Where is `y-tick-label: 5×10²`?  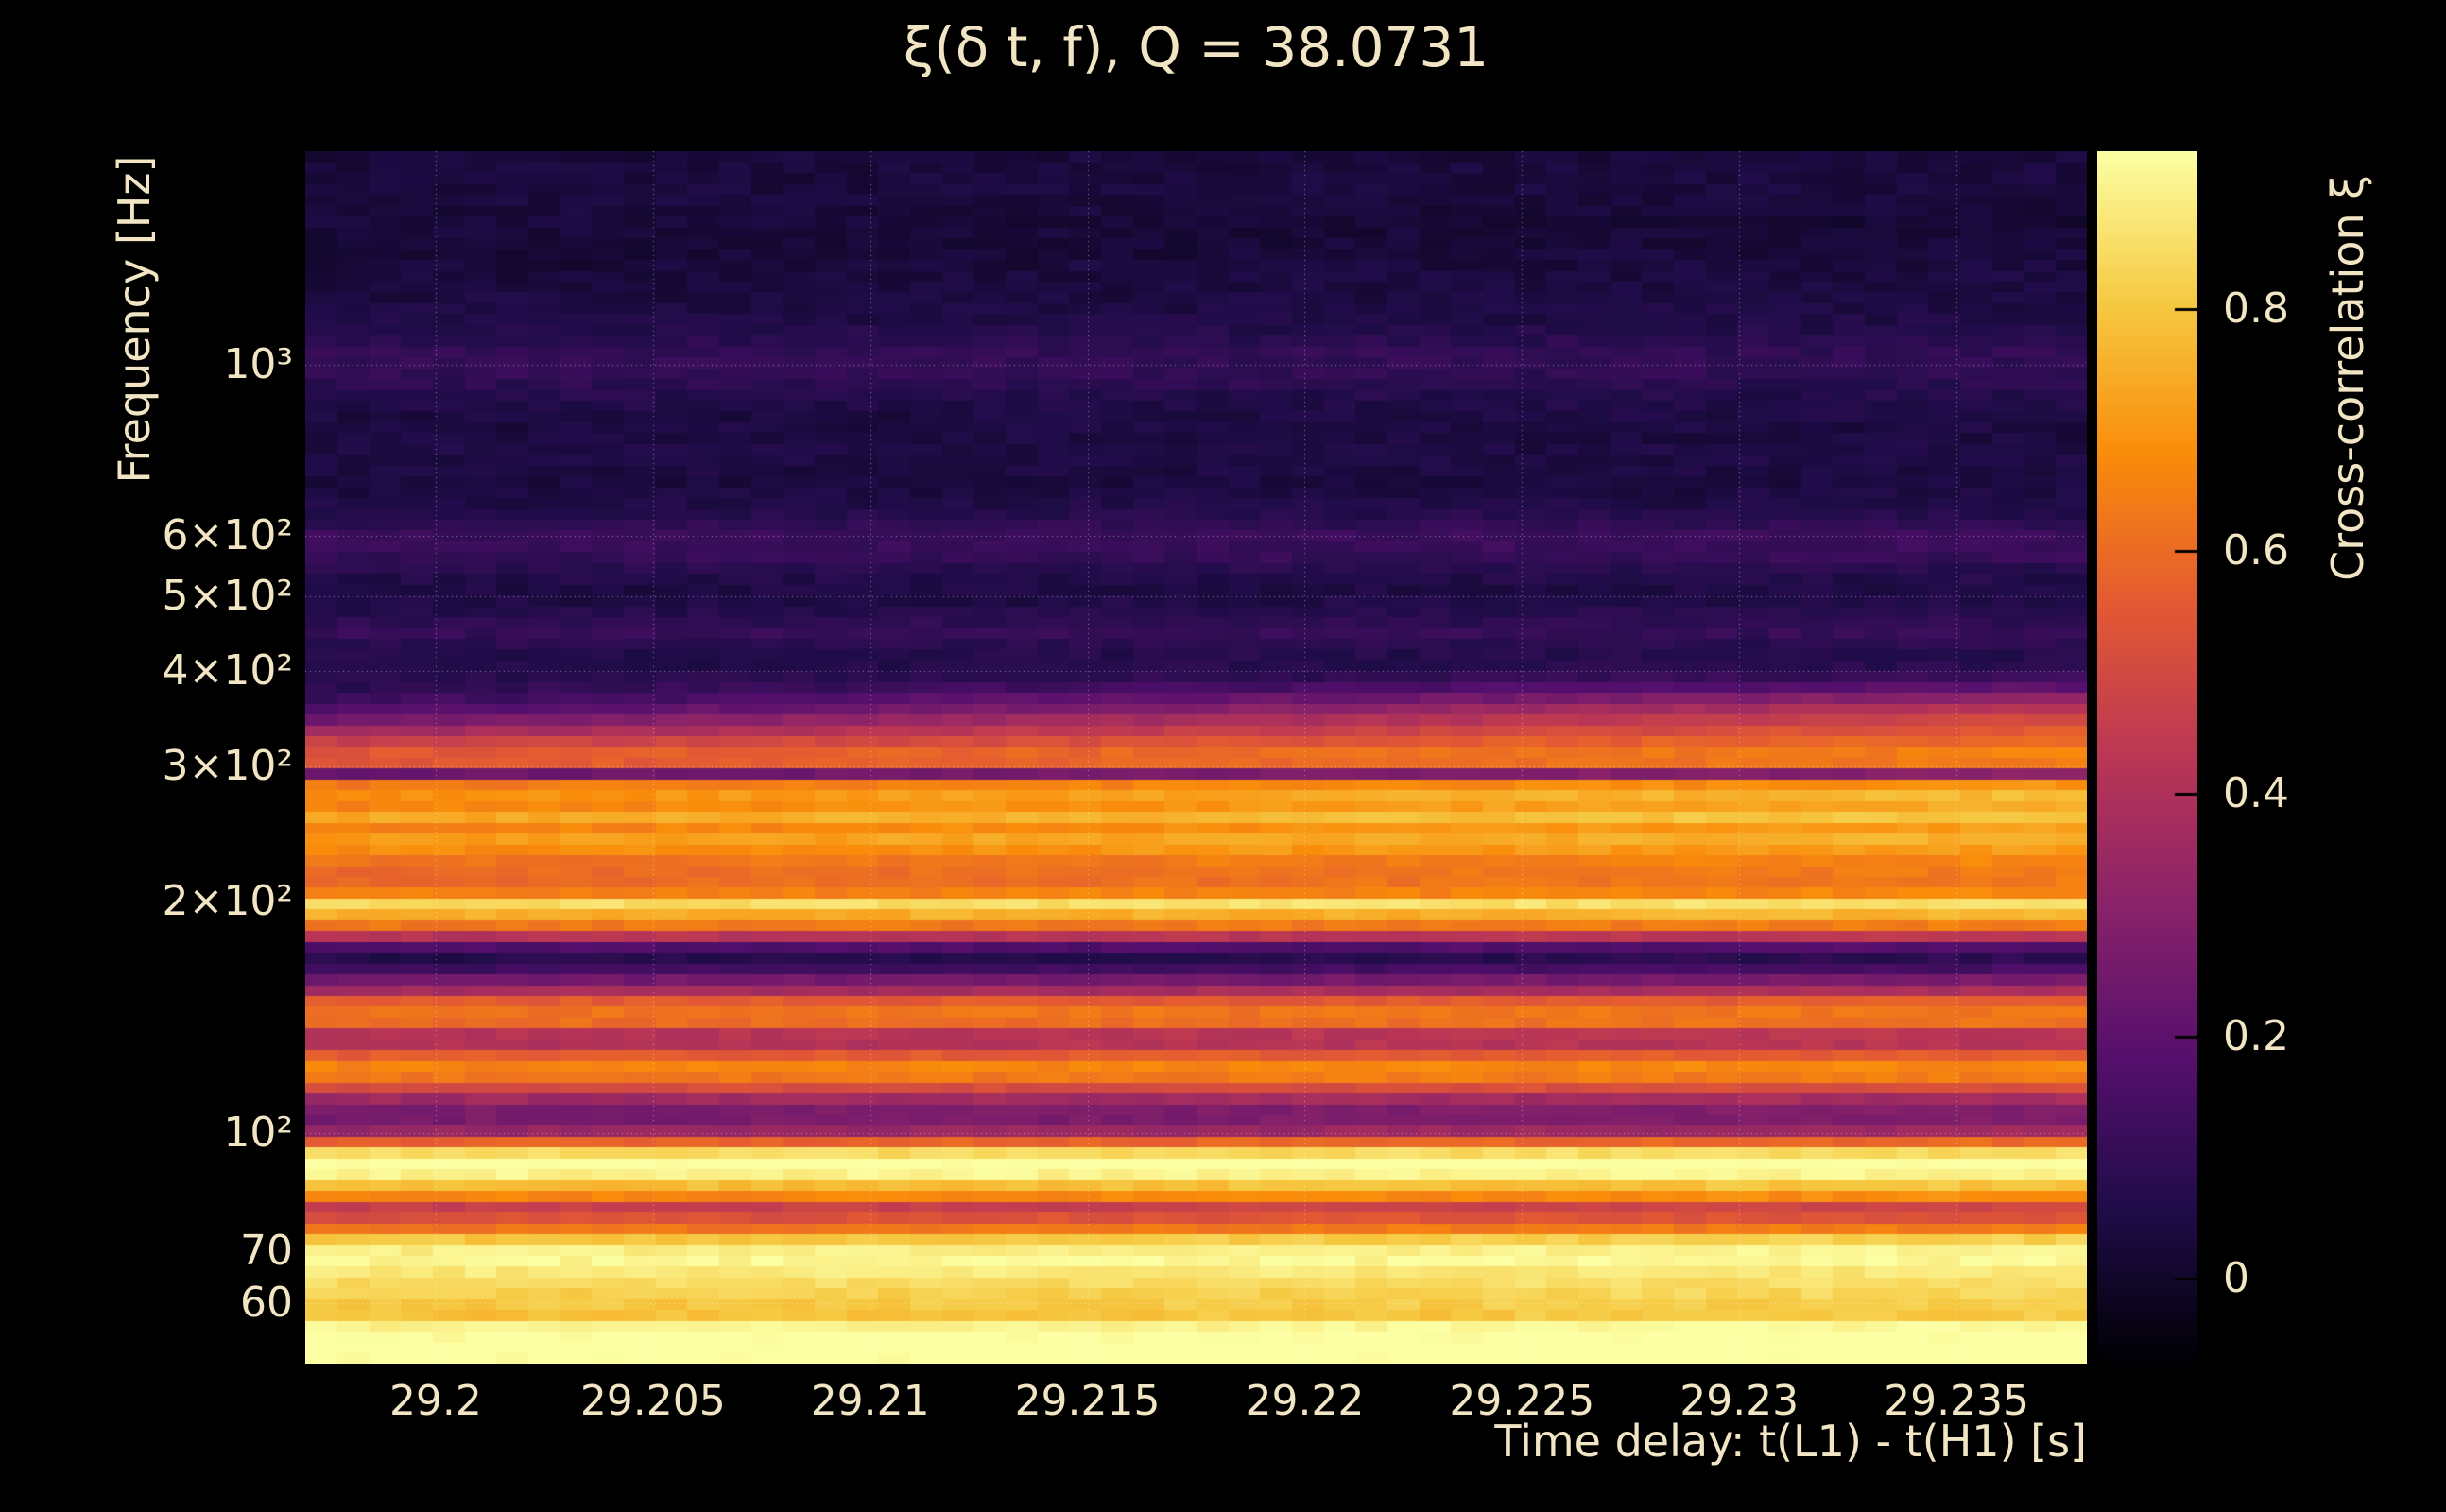
y-tick-label: 5×10² is located at coordinates (228, 595).